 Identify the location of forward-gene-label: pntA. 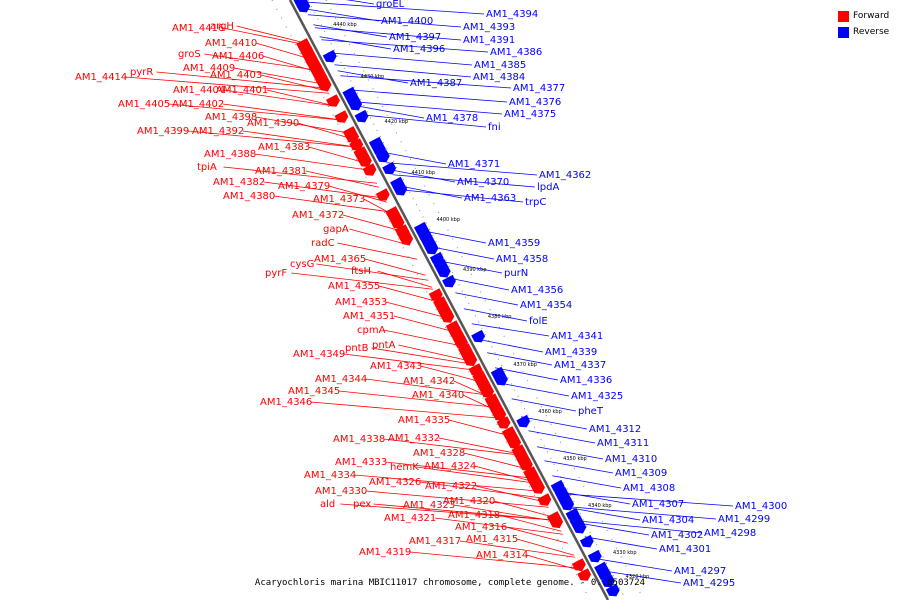
(384, 345).